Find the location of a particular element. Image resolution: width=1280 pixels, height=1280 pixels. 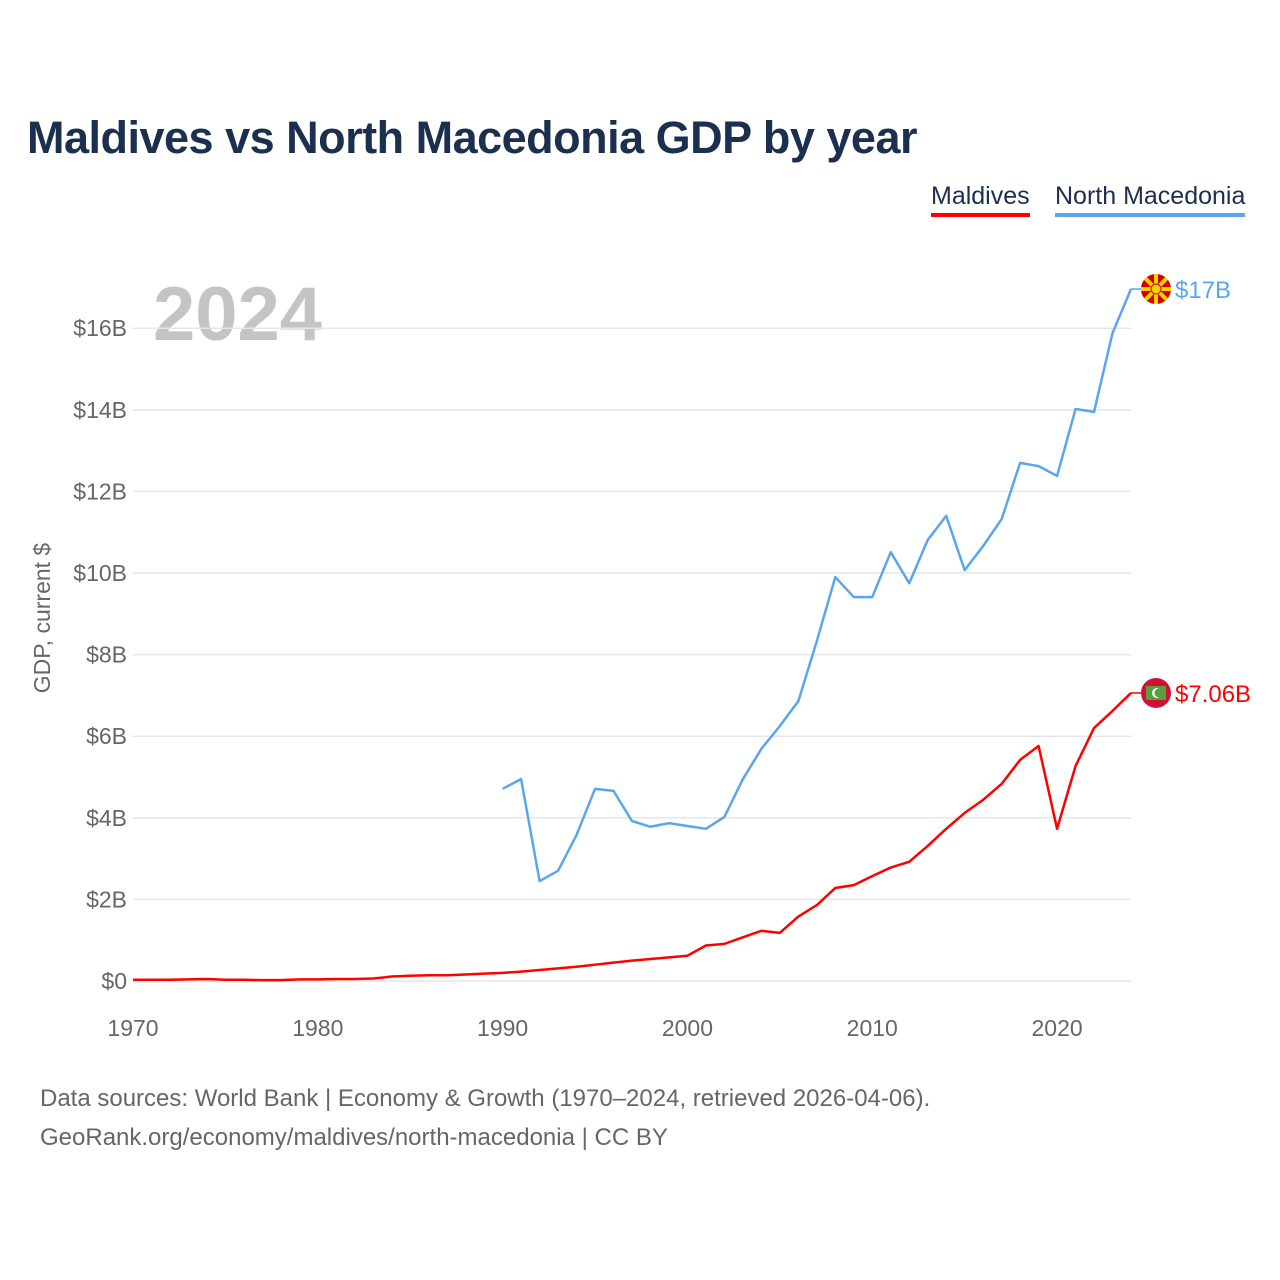

x-tick-label: 2000 is located at coordinates (687, 1028).